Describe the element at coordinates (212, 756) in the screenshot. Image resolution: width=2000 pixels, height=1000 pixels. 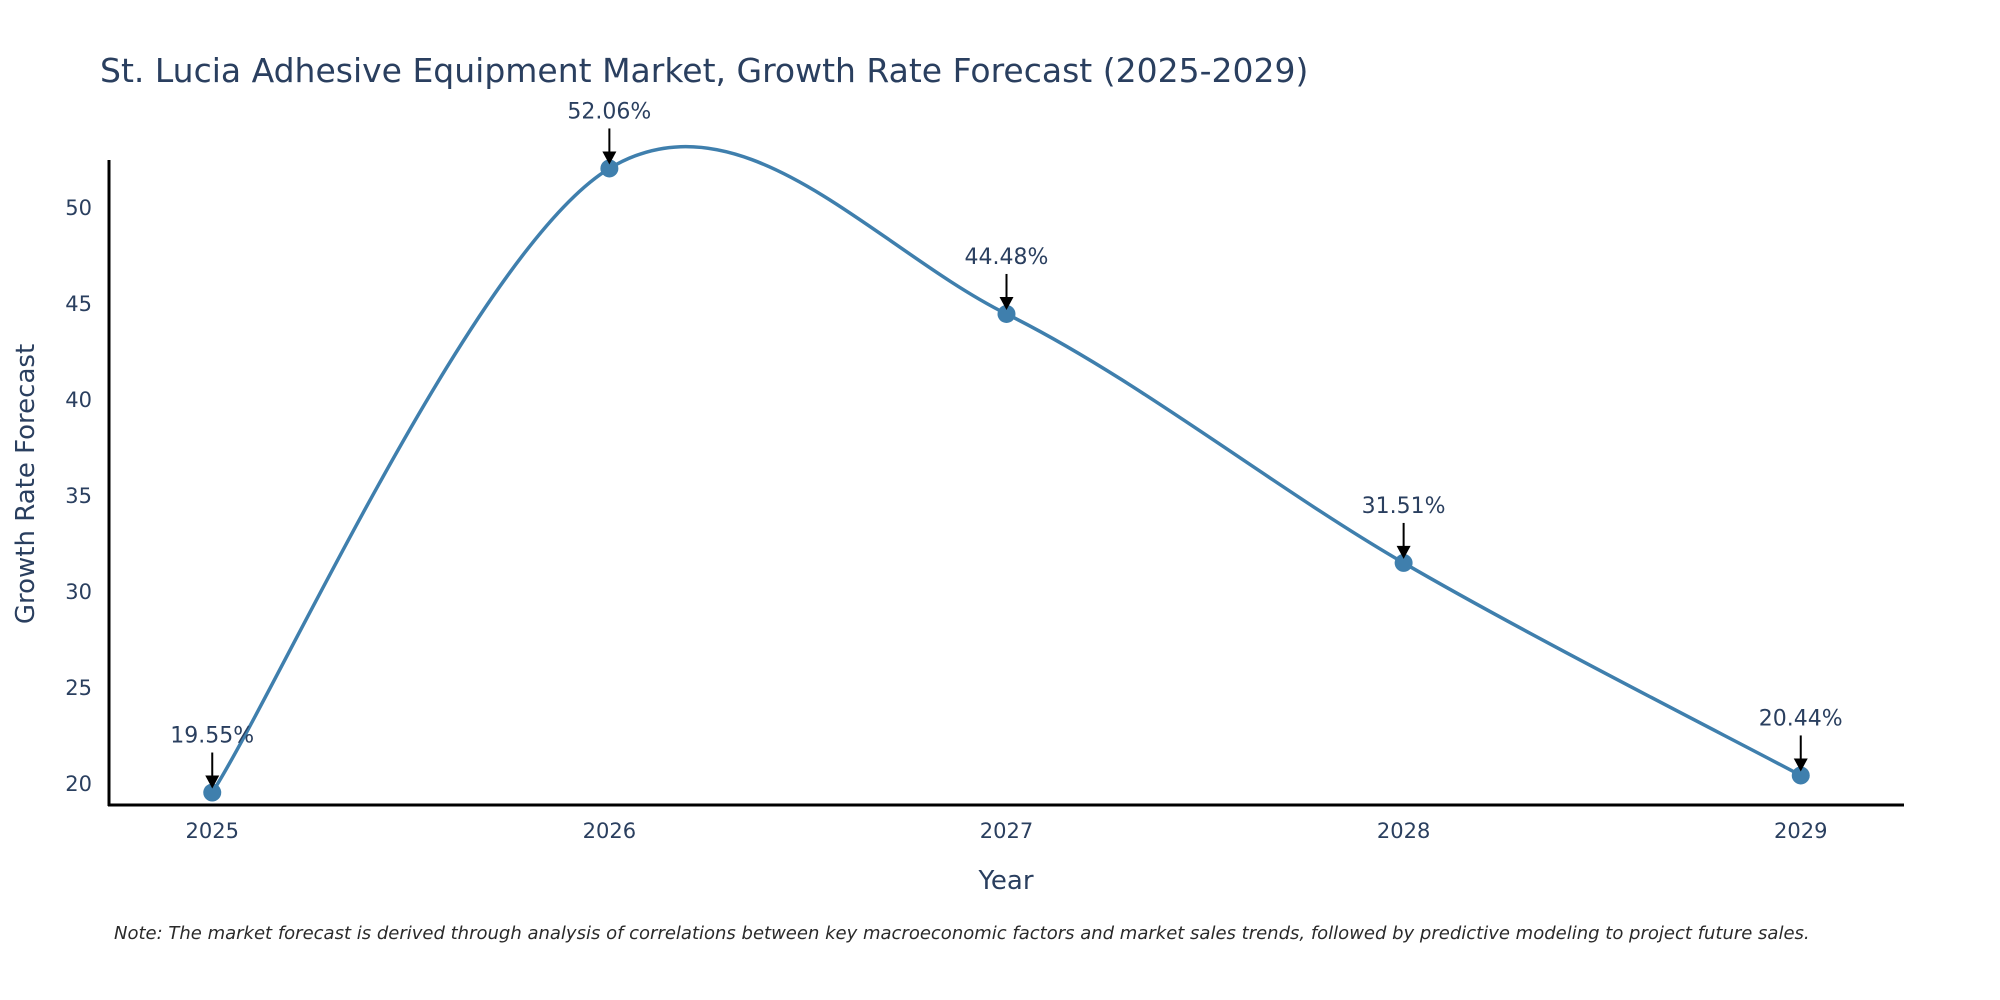
I see `data-annotation: 19.55%` at that location.